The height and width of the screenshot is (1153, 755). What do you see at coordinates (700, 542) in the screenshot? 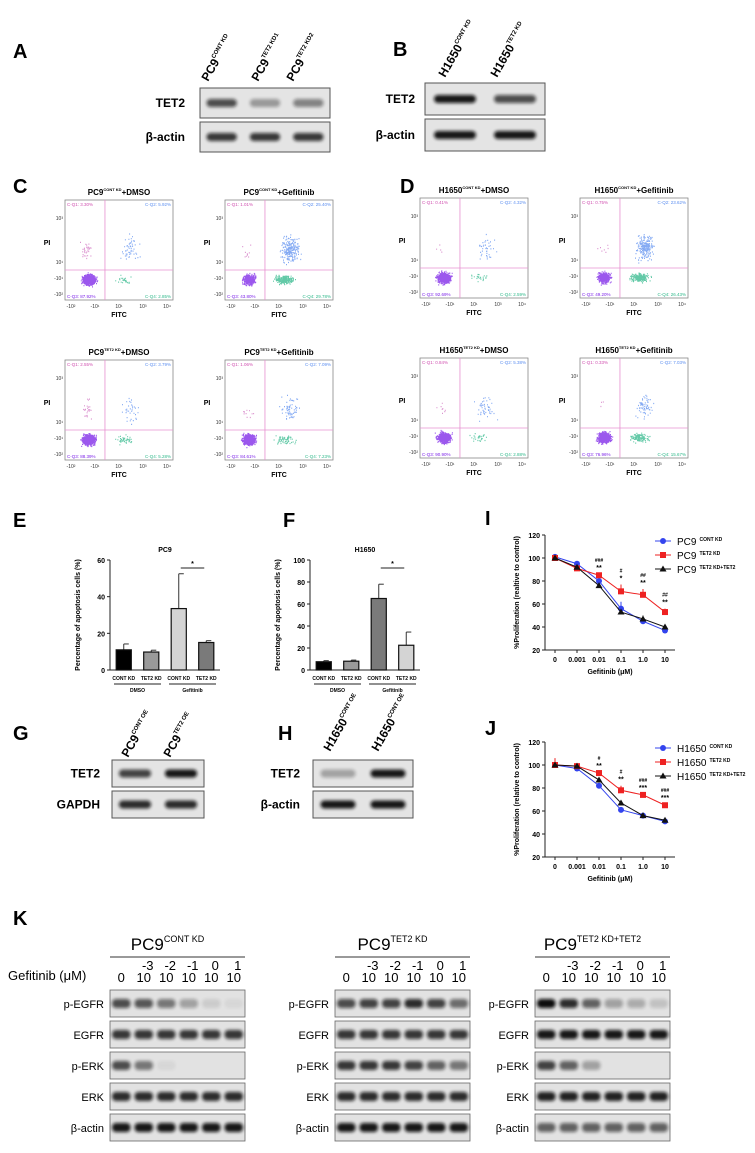
I see `legend-label: PC9 CONT KD` at bounding box center [700, 542].